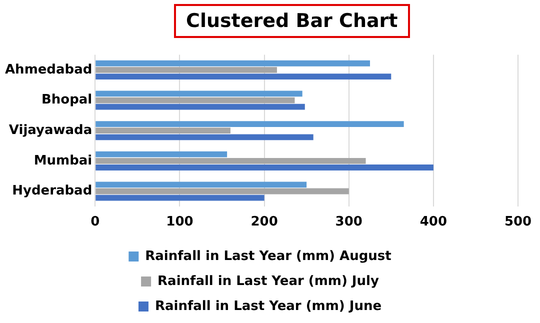 The height and width of the screenshot is (323, 540). Describe the element at coordinates (52, 191) in the screenshot. I see `y-tick-label: Hyderabad` at that location.